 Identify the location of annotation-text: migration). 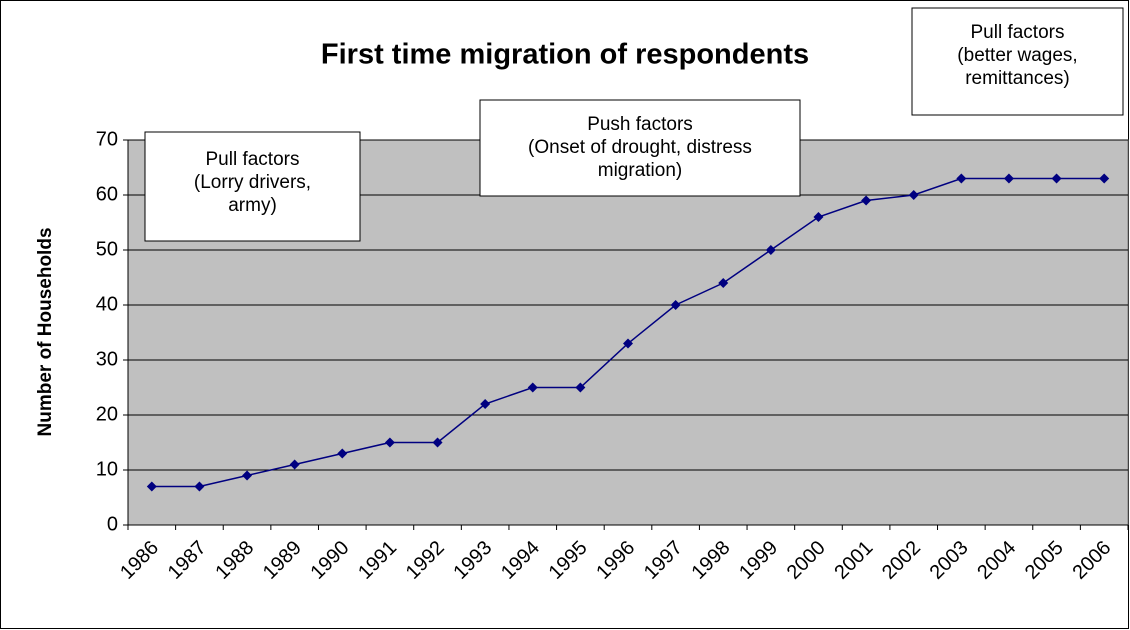
(640, 170).